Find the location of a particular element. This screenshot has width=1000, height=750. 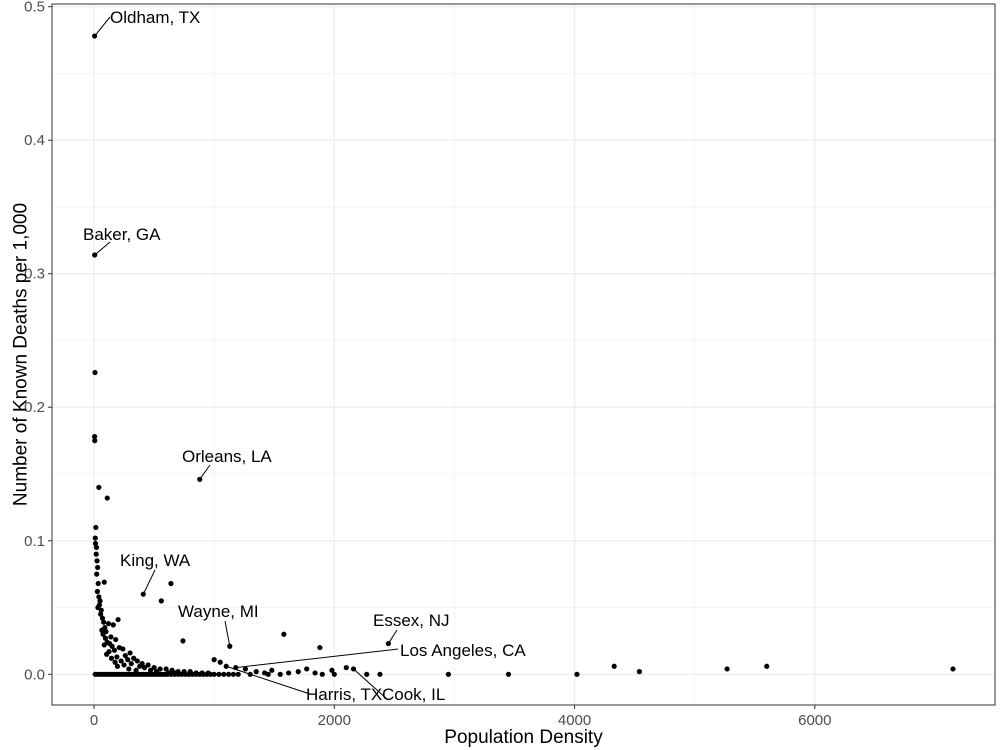

annotation-label: Wayne, MI is located at coordinates (218, 611).